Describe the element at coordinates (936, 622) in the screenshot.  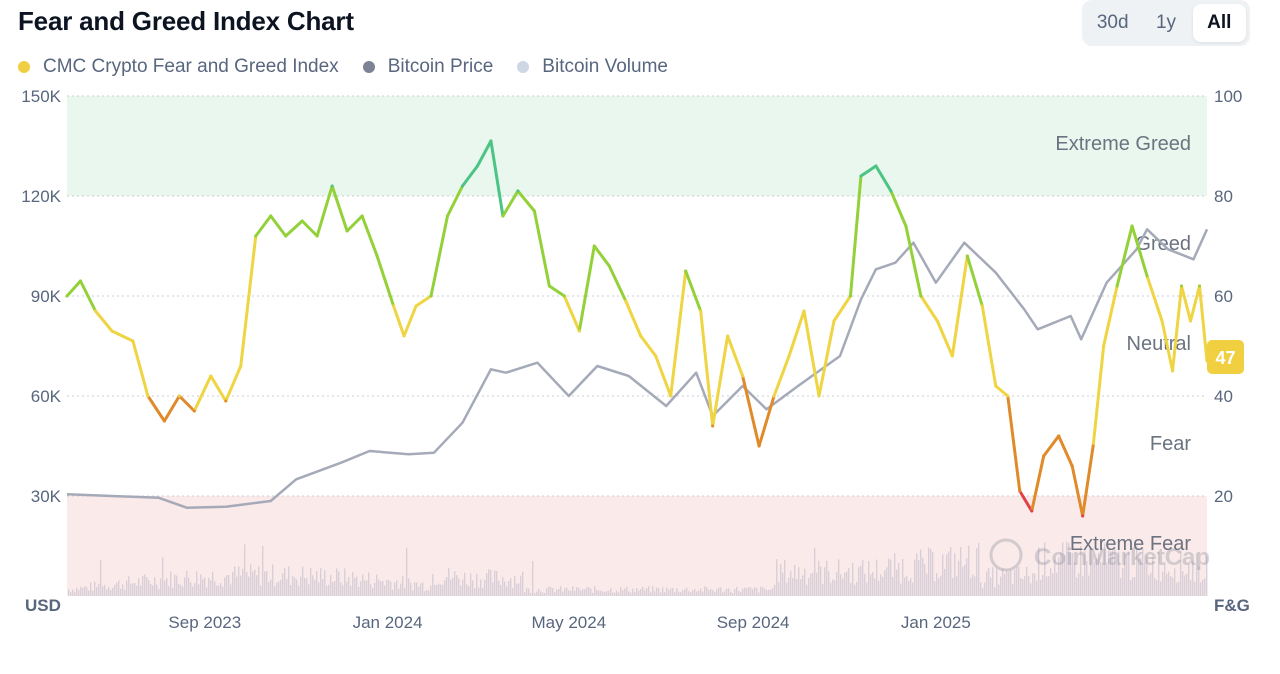
I see `x-axis-tick: Jan 2025` at that location.